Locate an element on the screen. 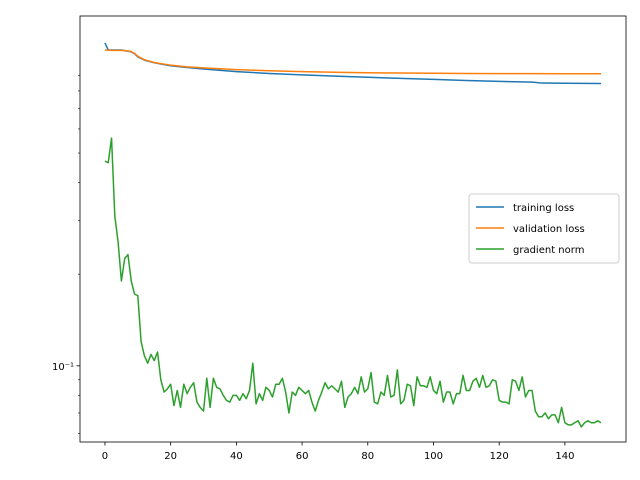  x-axis: 0 20 40 60 80 100 120 140 is located at coordinates (338, 452).